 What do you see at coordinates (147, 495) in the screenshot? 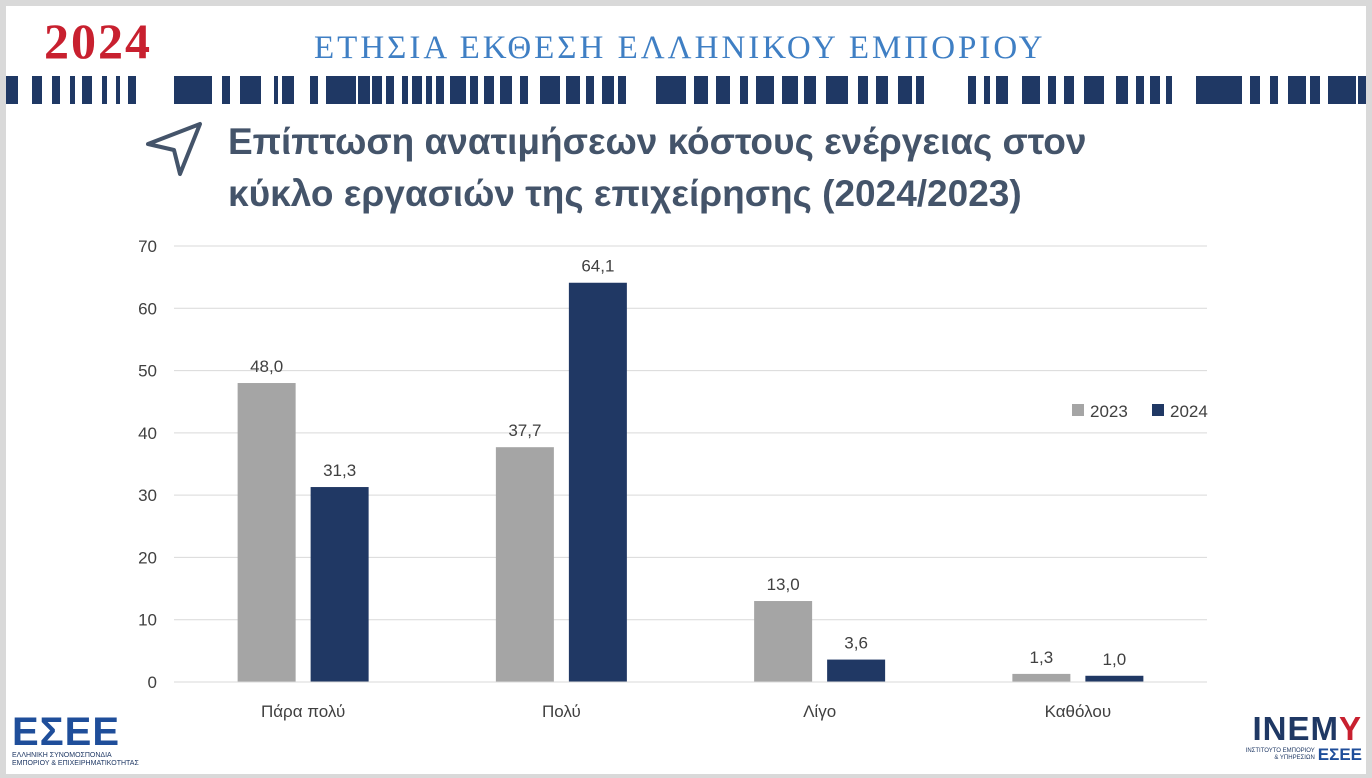
I see `y-tick-label: 30` at bounding box center [147, 495].